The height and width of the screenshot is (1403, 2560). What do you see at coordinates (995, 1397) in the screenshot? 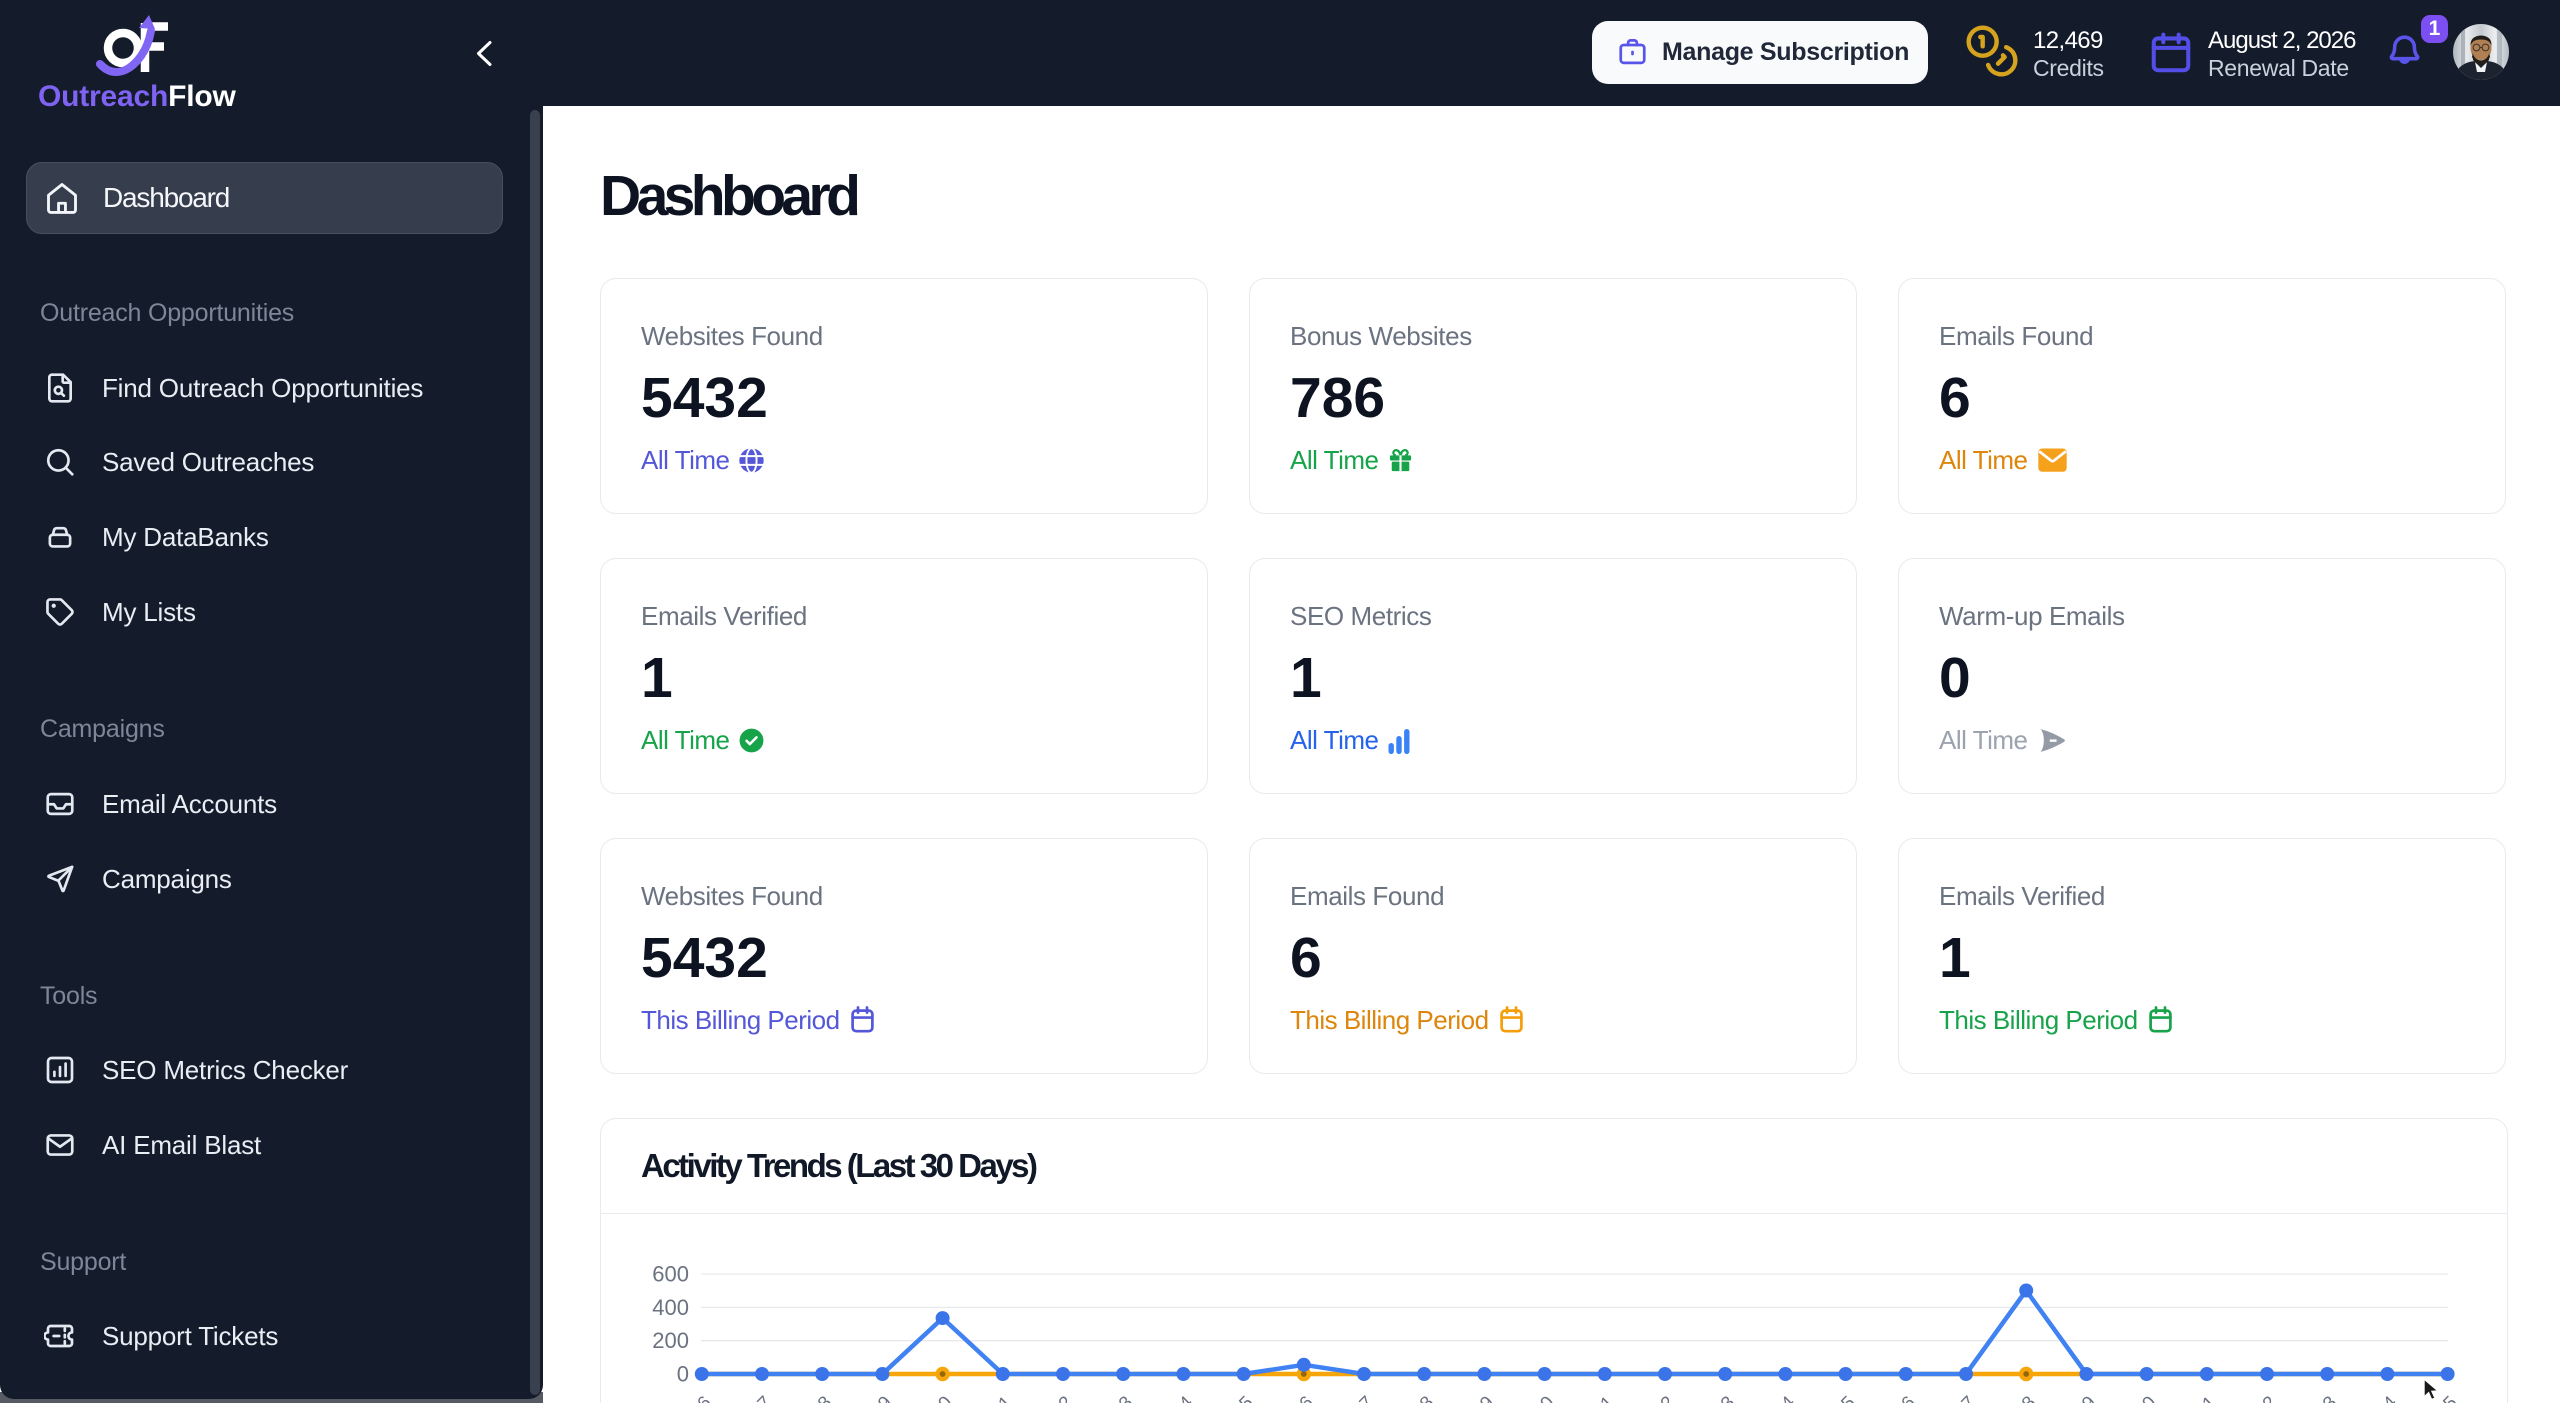
I see `svg-text: Jul 1` at bounding box center [995, 1397].